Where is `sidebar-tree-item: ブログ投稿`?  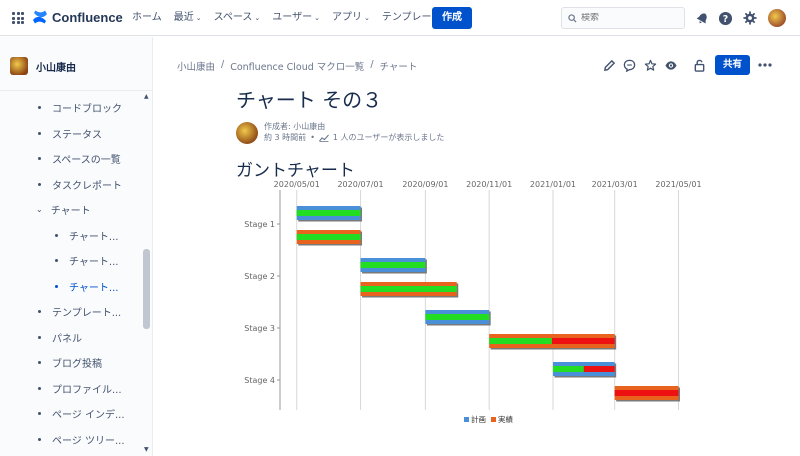
sidebar-tree-item: ブログ投稿 is located at coordinates (71, 363).